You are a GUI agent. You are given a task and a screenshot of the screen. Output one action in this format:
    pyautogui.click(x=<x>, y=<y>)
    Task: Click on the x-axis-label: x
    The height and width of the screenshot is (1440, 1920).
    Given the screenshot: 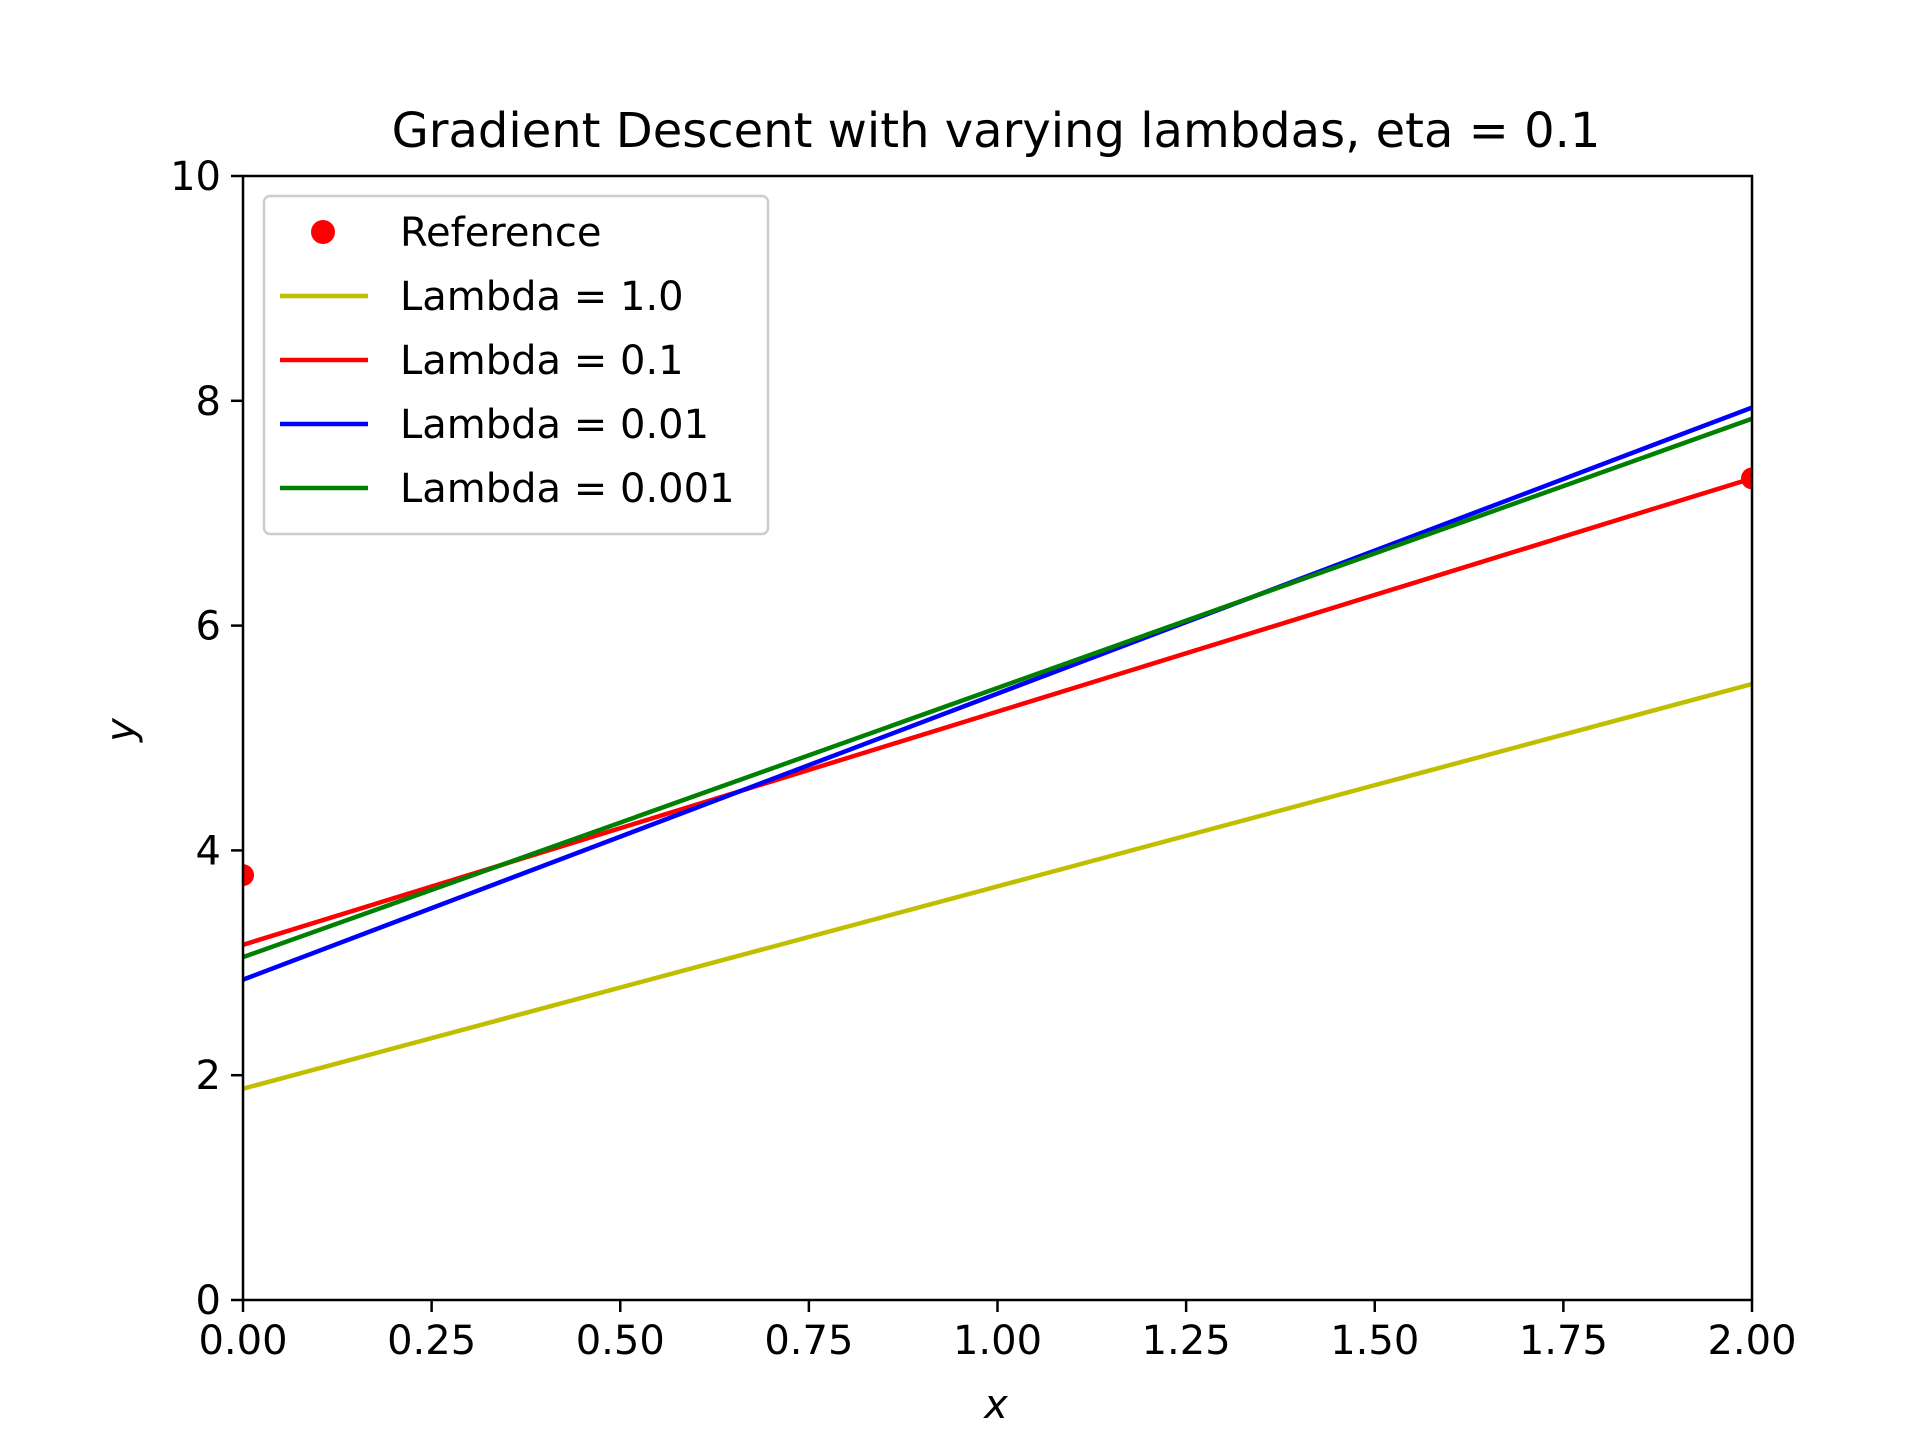 What is the action you would take?
    pyautogui.click(x=995, y=1405)
    